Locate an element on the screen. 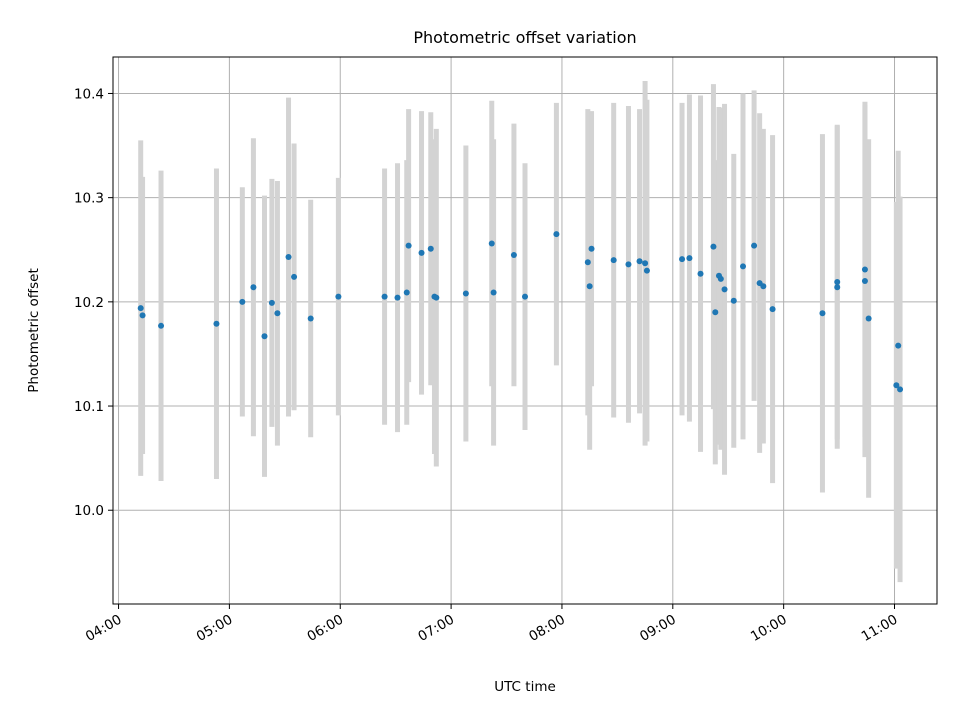  chart-title: Photometric offset variation is located at coordinates (524, 37).